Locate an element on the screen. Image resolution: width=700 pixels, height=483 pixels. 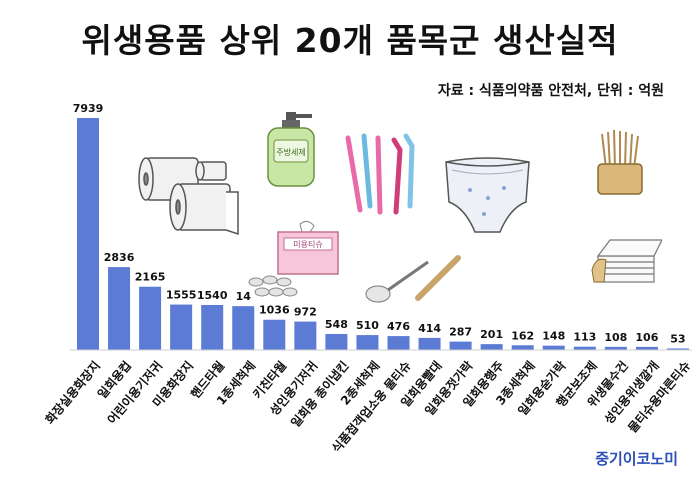
soap-label: 주방세제 is located at coordinates (290, 152).